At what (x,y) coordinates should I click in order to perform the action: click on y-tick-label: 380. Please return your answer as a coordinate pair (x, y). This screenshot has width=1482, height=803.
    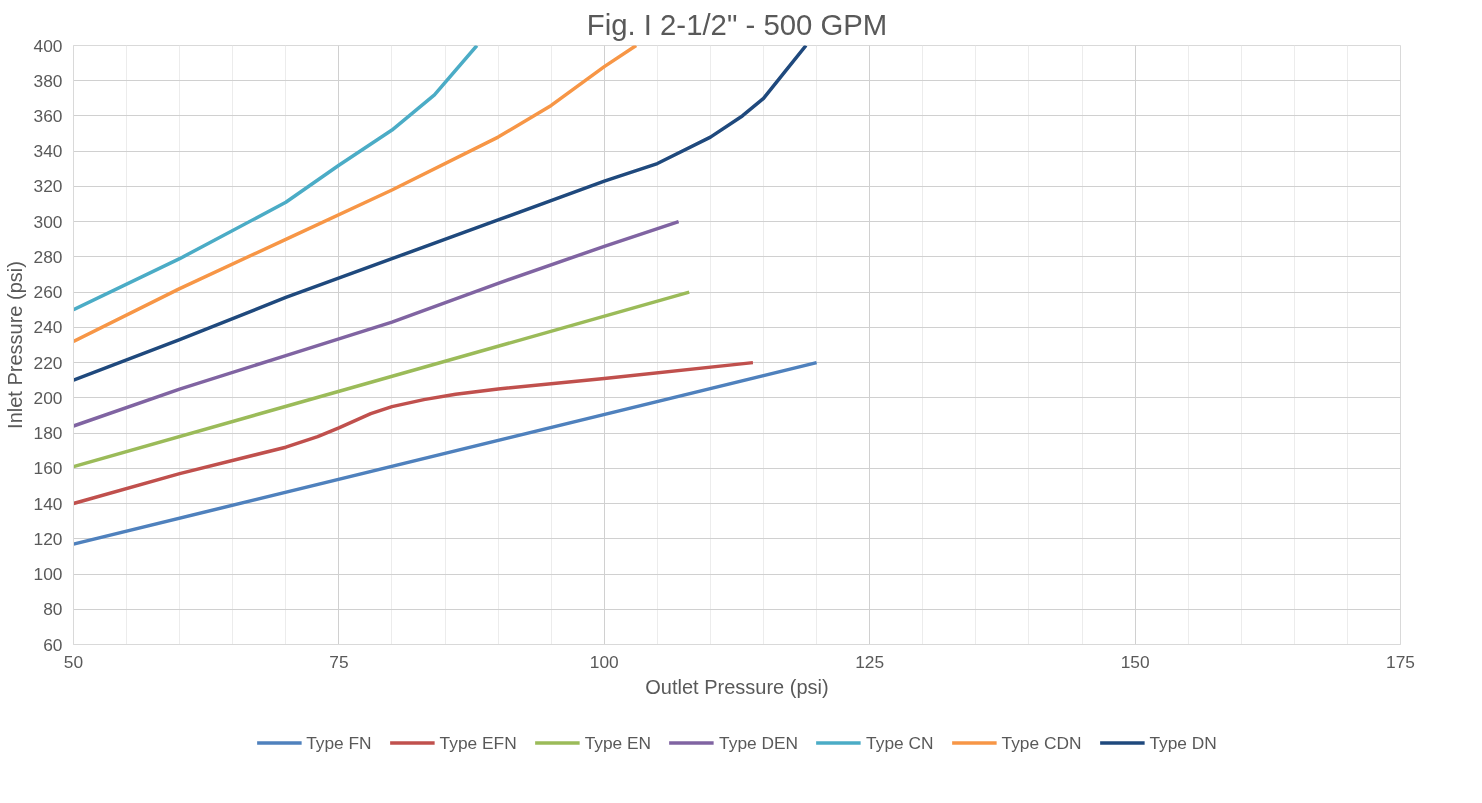
    Looking at the image, I should click on (48, 80).